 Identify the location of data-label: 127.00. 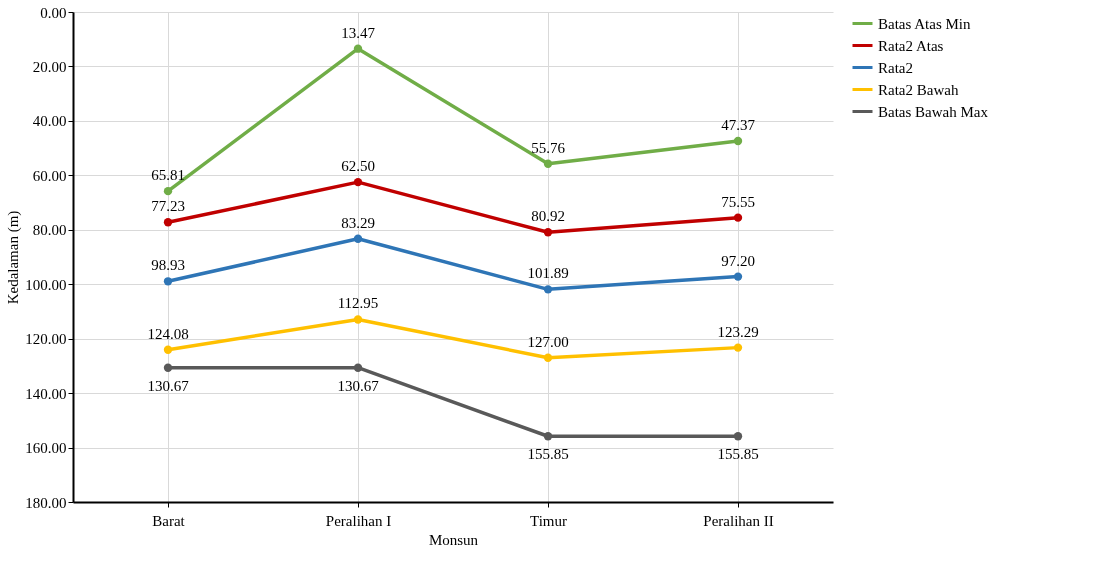
(548, 341).